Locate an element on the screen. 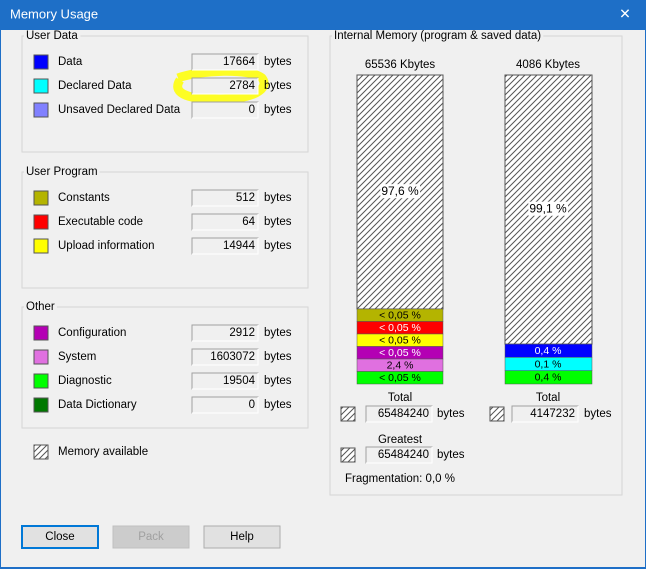 The height and width of the screenshot is (572, 646). value-field-value: 1603072 is located at coordinates (232, 357).